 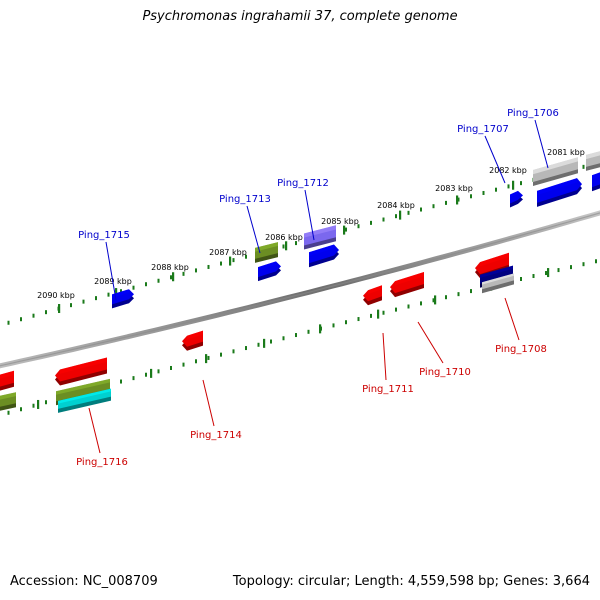 What do you see at coordinates (170, 267) in the screenshot?
I see `scale-label: 2088 kbp` at bounding box center [170, 267].